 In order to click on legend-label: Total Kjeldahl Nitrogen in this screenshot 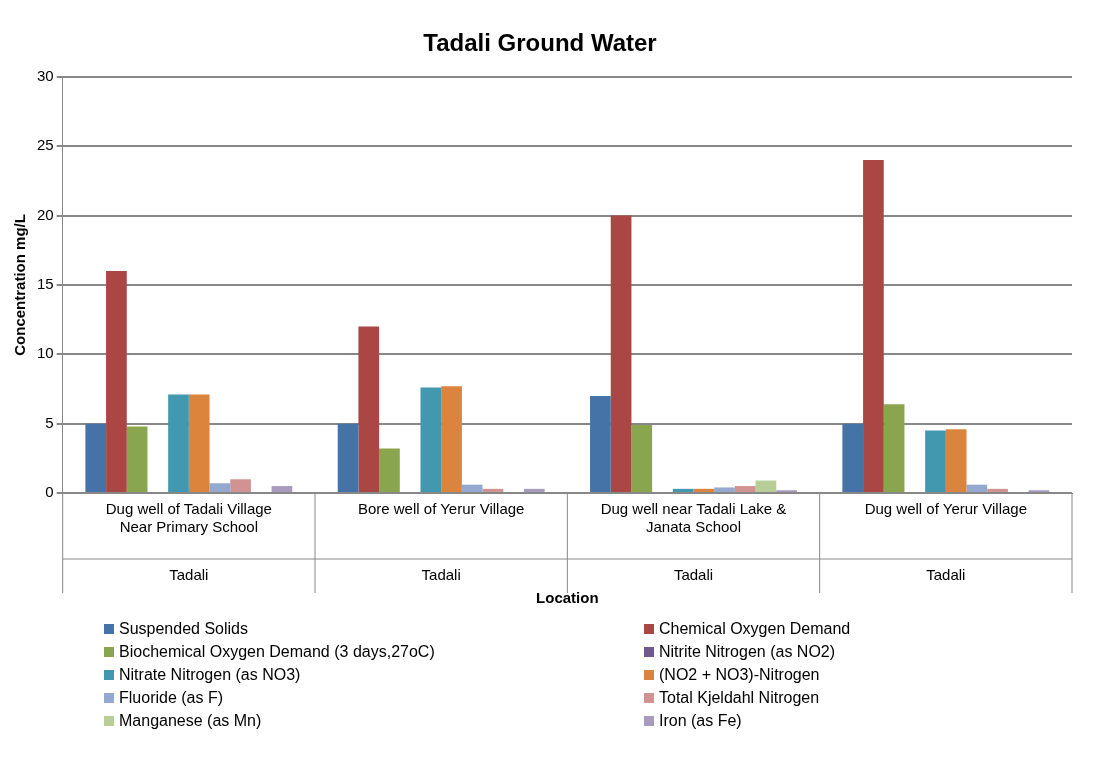, I will do `click(739, 698)`.